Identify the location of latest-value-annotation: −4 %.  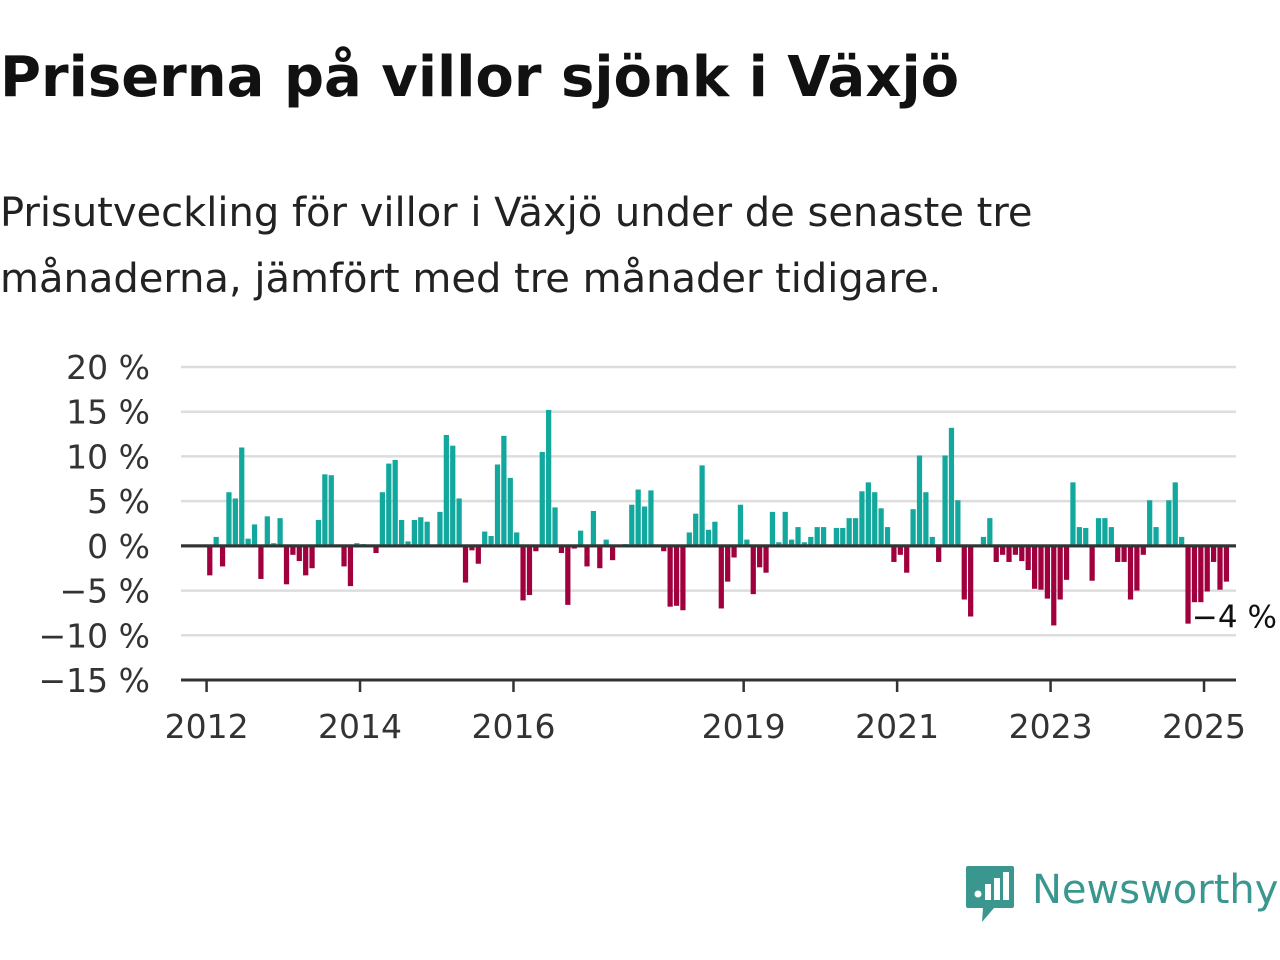
(1234, 618).